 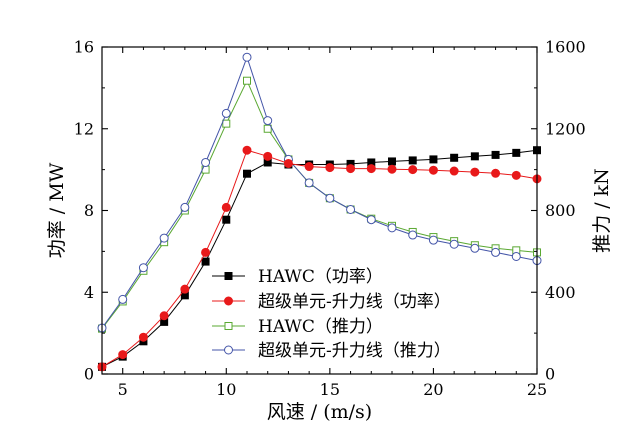 What do you see at coordinates (560, 210) in the screenshot?
I see `right-y-tick-label: 800` at bounding box center [560, 210].